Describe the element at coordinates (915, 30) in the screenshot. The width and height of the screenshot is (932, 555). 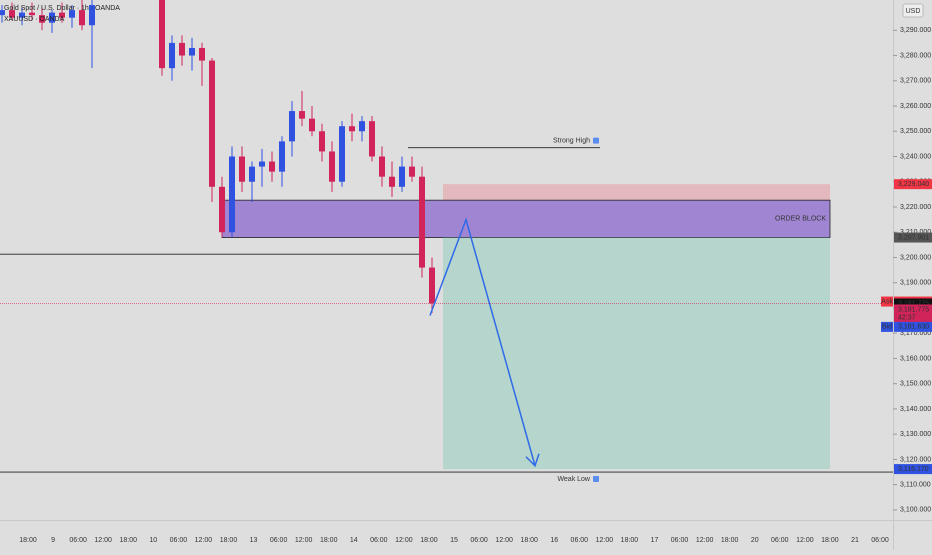
I see `y-tick-label: 3,290.000` at that location.